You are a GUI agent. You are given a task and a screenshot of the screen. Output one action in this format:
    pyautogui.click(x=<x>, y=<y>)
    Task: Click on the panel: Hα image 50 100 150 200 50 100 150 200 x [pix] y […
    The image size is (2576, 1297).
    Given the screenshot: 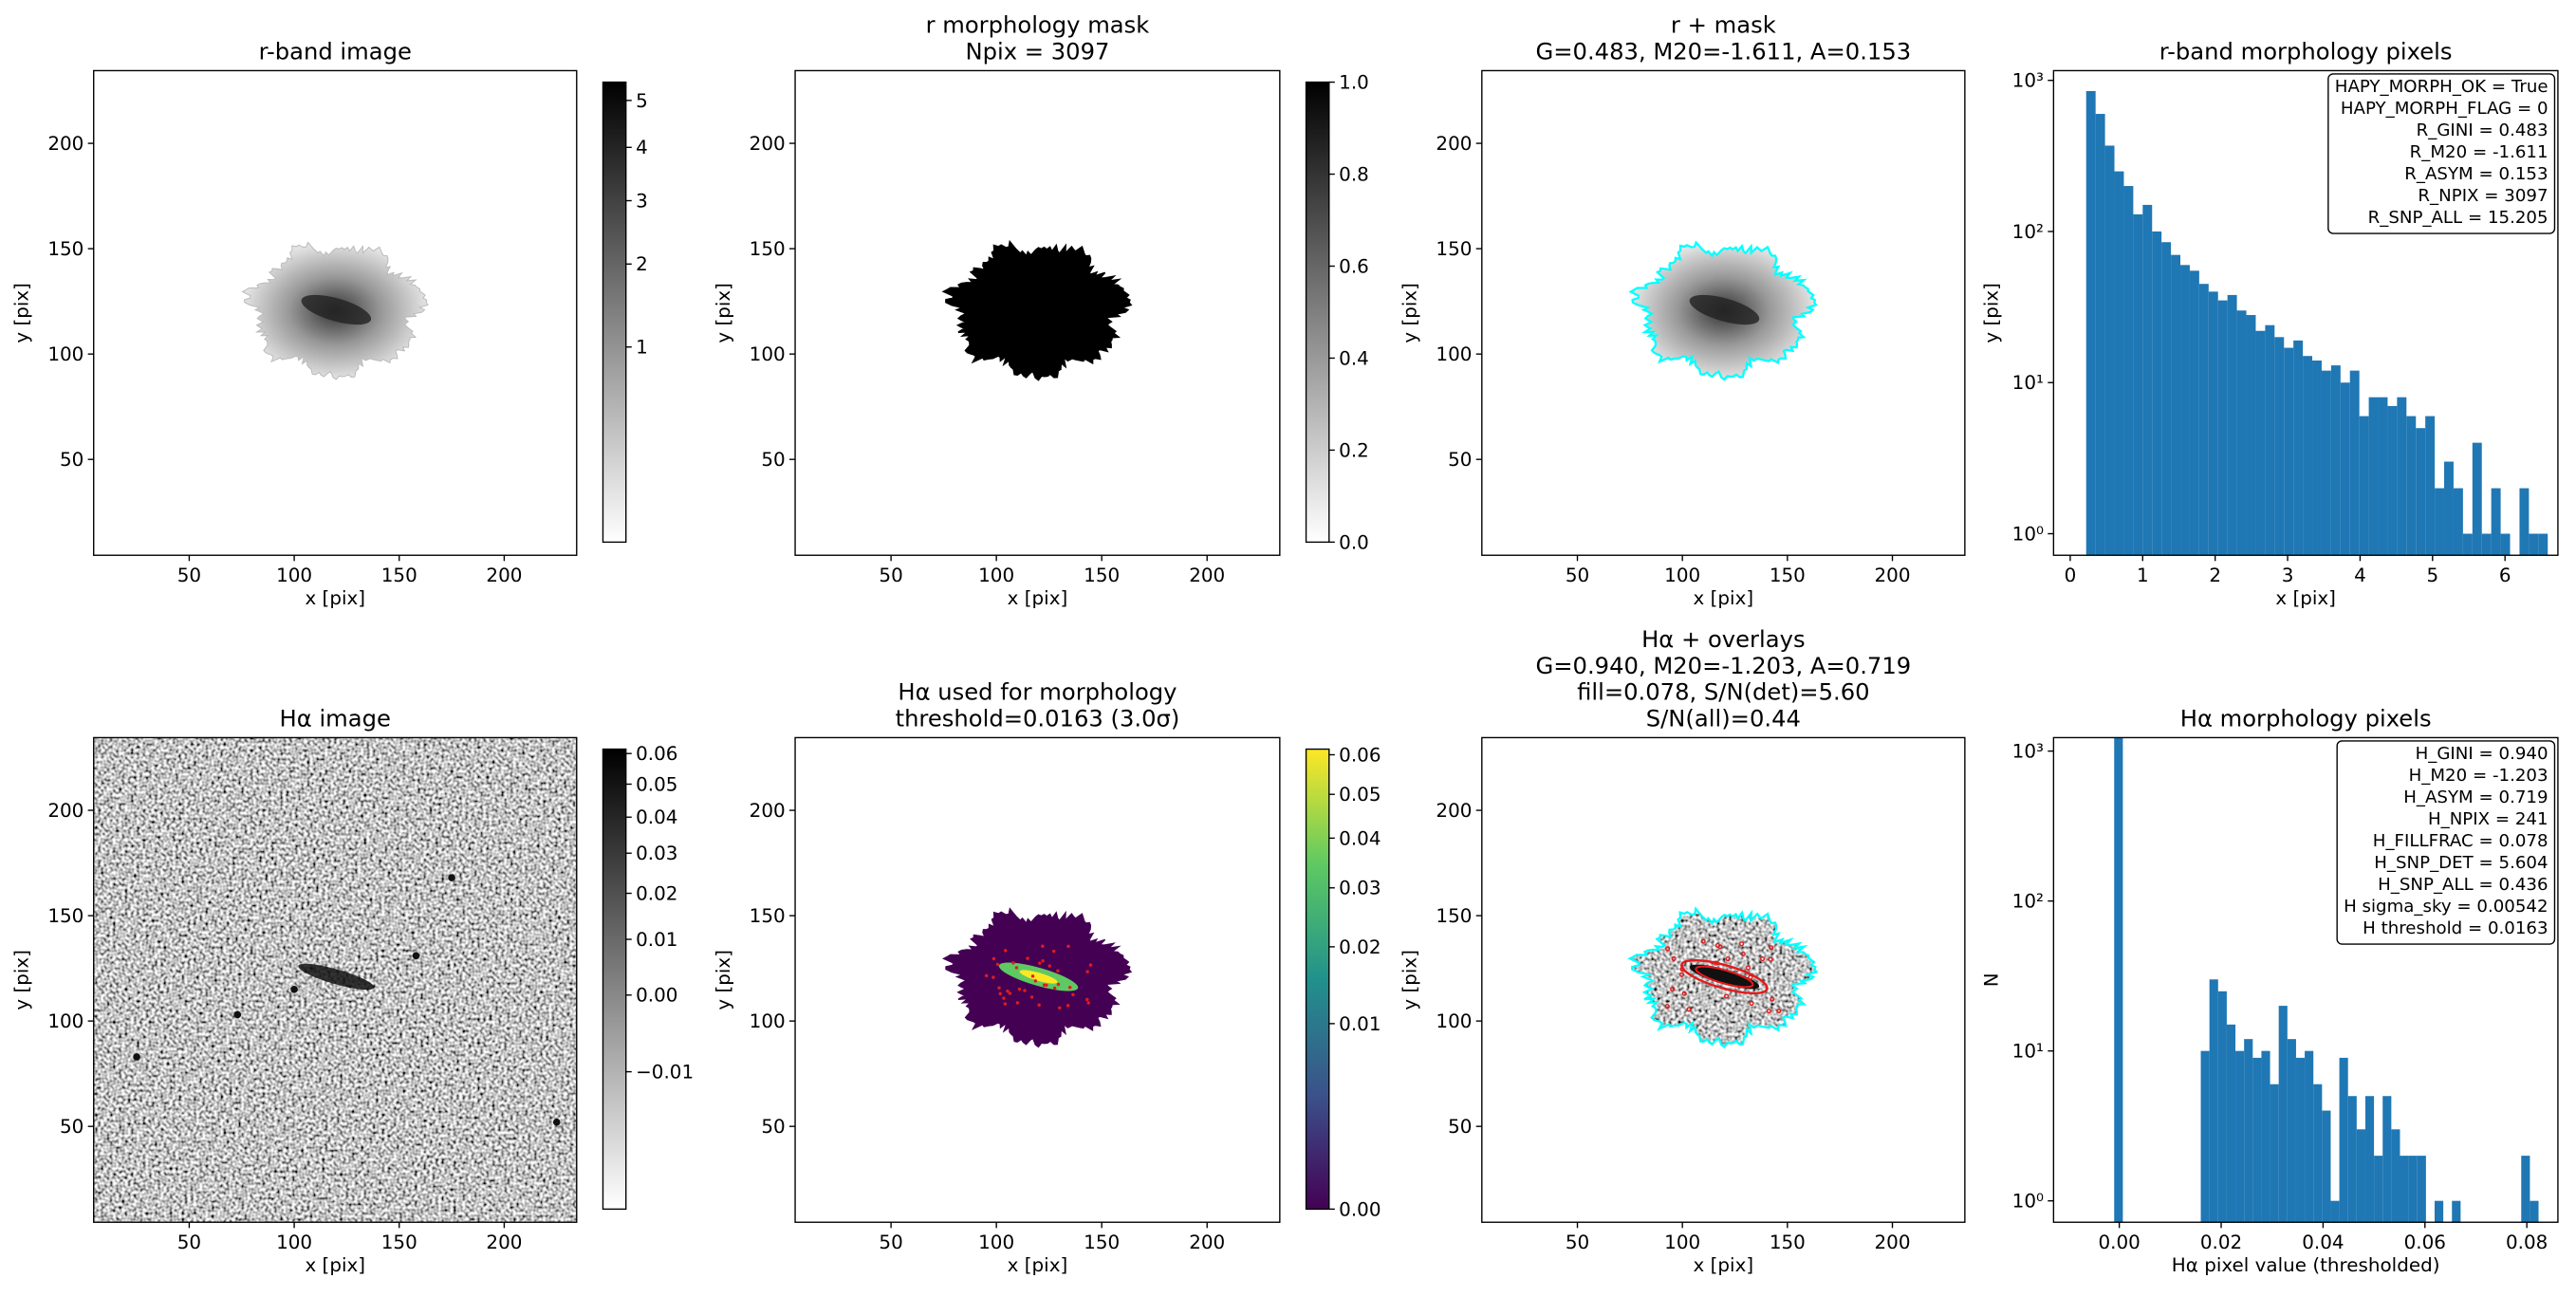 What is the action you would take?
    pyautogui.click(x=352, y=990)
    